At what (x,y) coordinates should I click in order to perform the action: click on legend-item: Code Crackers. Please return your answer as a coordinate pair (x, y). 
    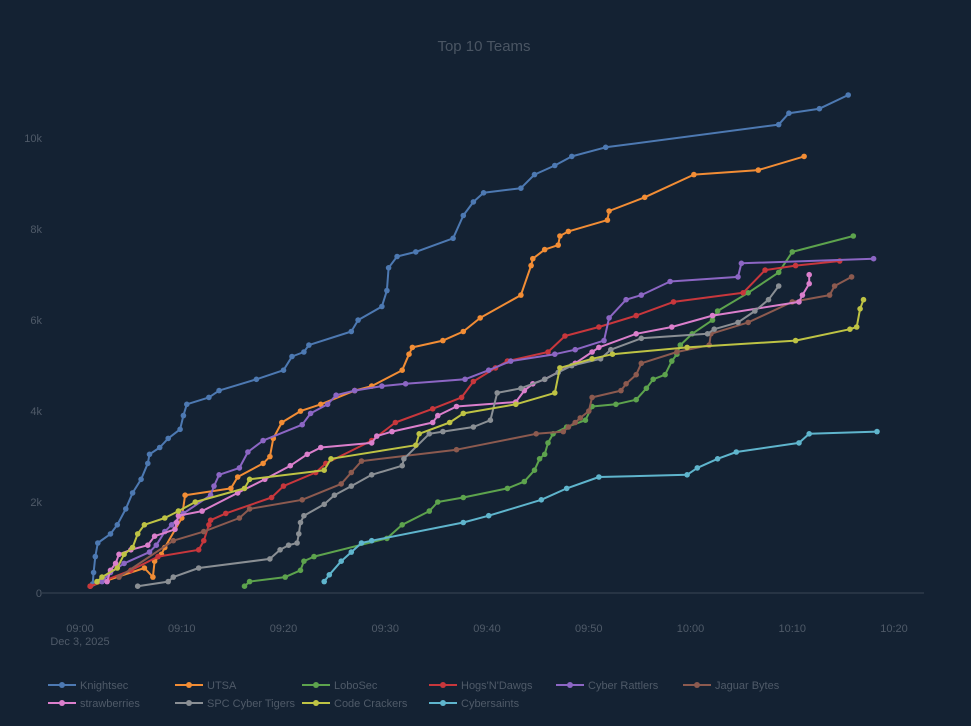
    Looking at the image, I should click on (355, 704).